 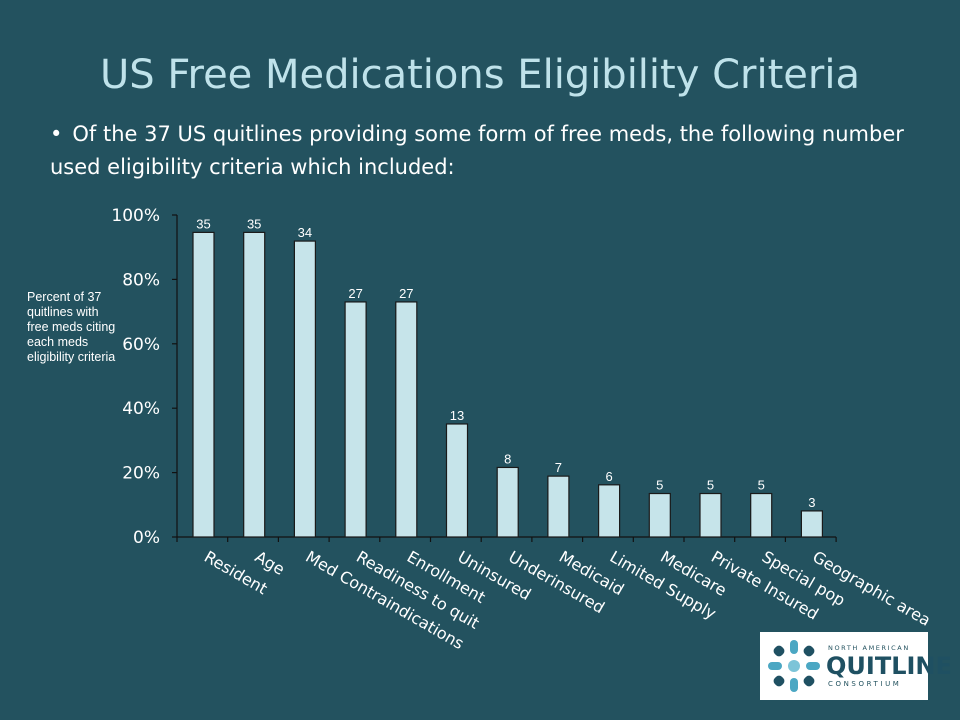 I want to click on logo-top-text: NORTH AMERICAN, so click(x=869, y=648).